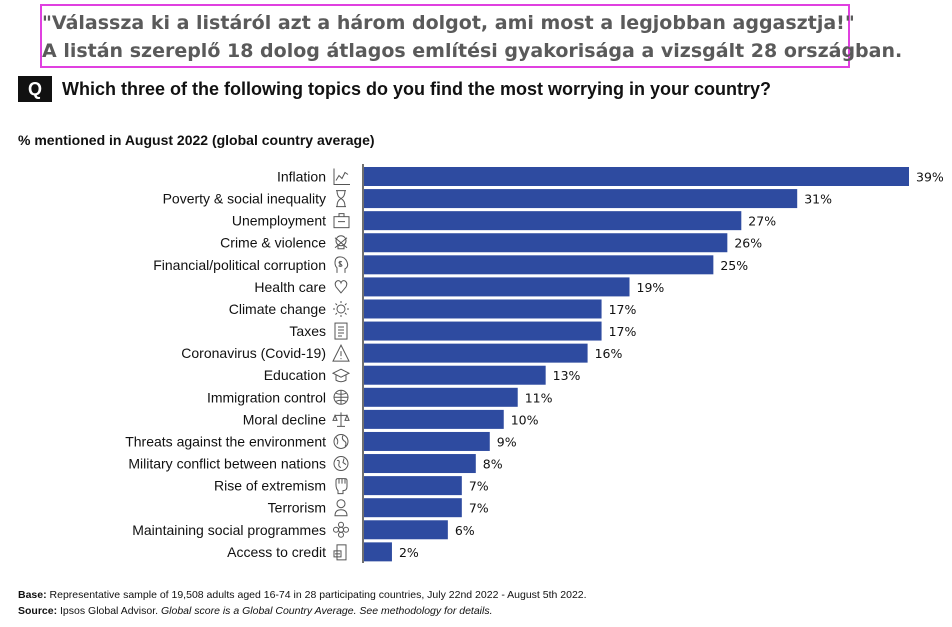 This screenshot has height=627, width=952. What do you see at coordinates (35, 89) in the screenshot?
I see `question-badge: Q` at bounding box center [35, 89].